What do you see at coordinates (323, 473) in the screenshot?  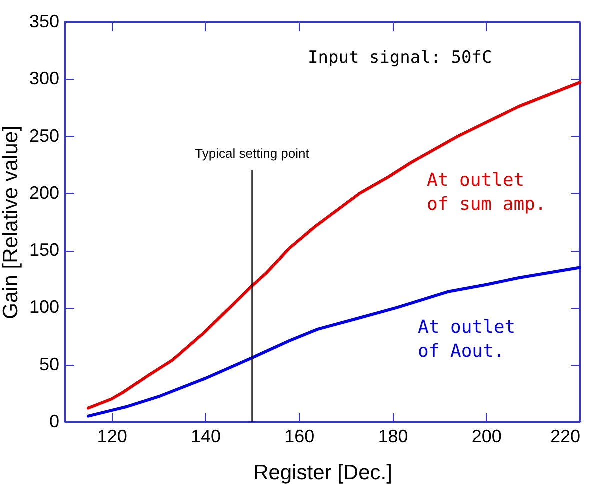 I see `x-axis-title: Register [Dec.]` at bounding box center [323, 473].